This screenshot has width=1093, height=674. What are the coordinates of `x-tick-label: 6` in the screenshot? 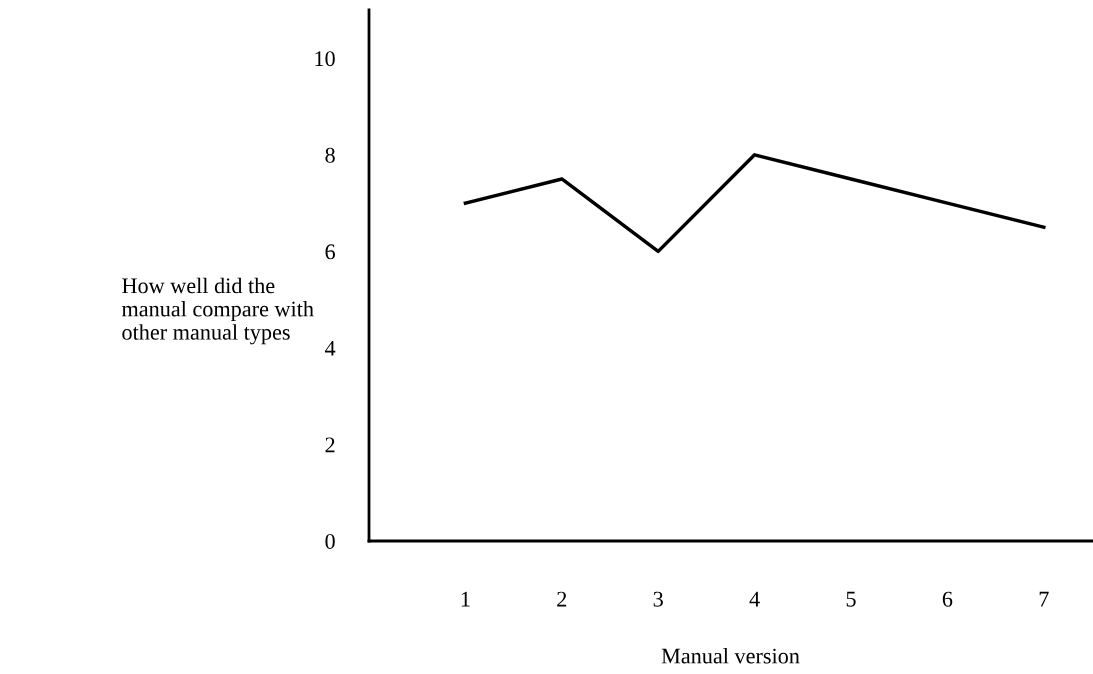 It's located at (947, 599).